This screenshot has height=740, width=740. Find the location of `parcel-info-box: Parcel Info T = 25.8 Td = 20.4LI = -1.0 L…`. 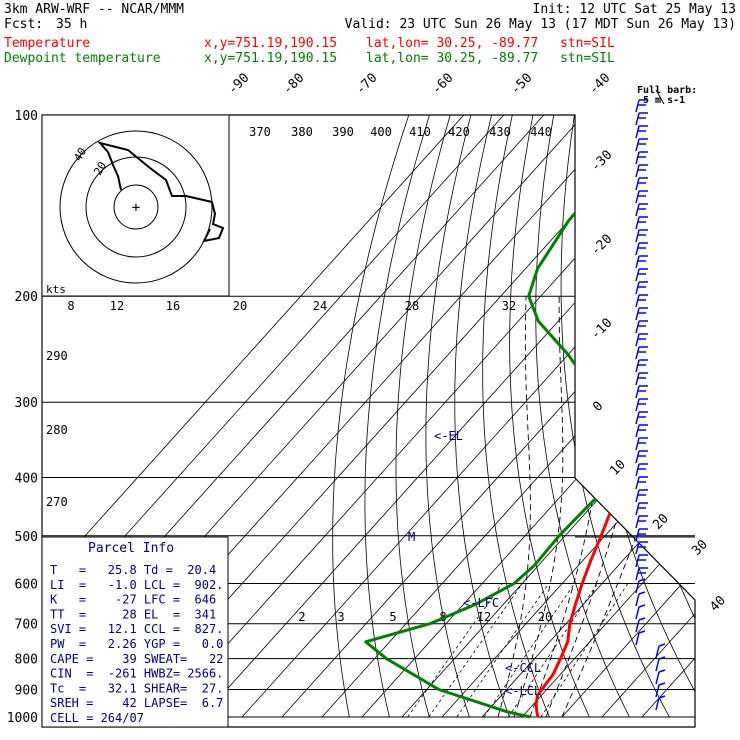

parcel-info-box: Parcel Info T = 25.8 Td = 20.4LI = -1.0 L… is located at coordinates (135, 632).